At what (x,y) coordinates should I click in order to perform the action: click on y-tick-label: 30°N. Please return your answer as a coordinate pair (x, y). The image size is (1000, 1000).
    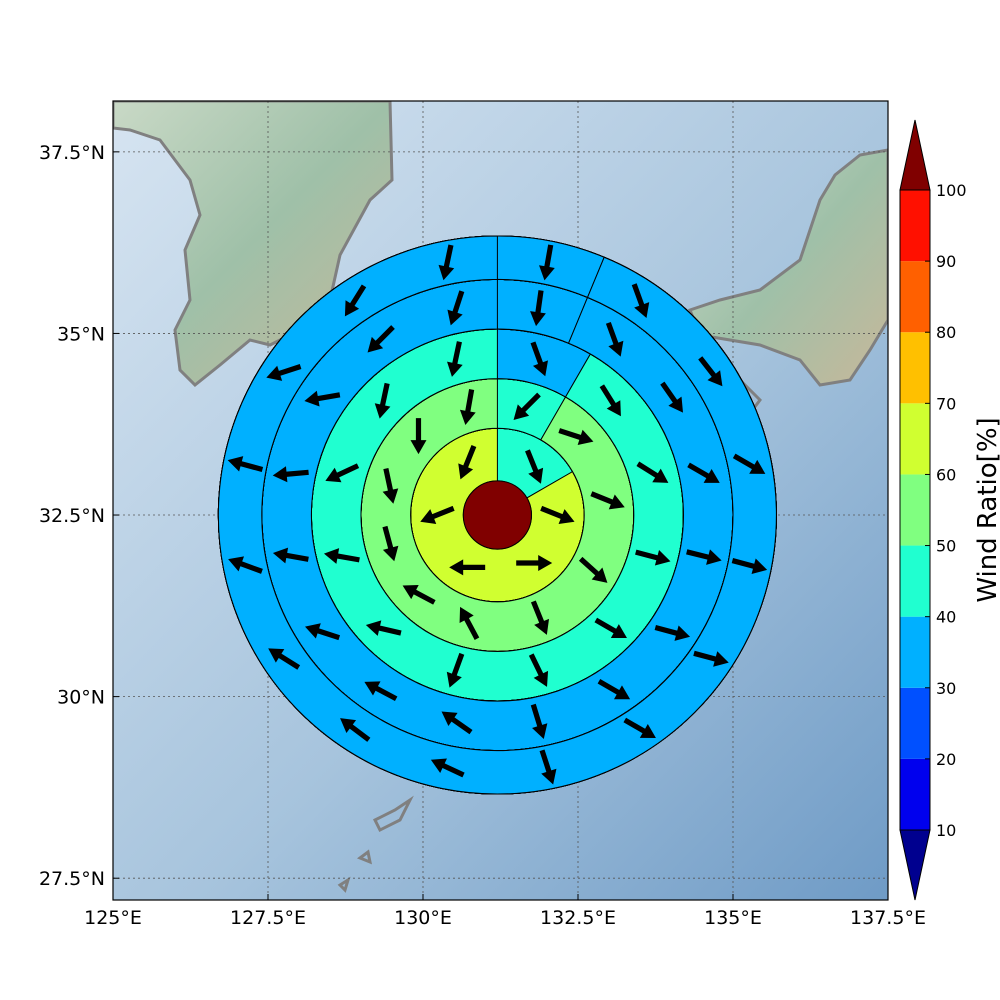
    Looking at the image, I should click on (81, 698).